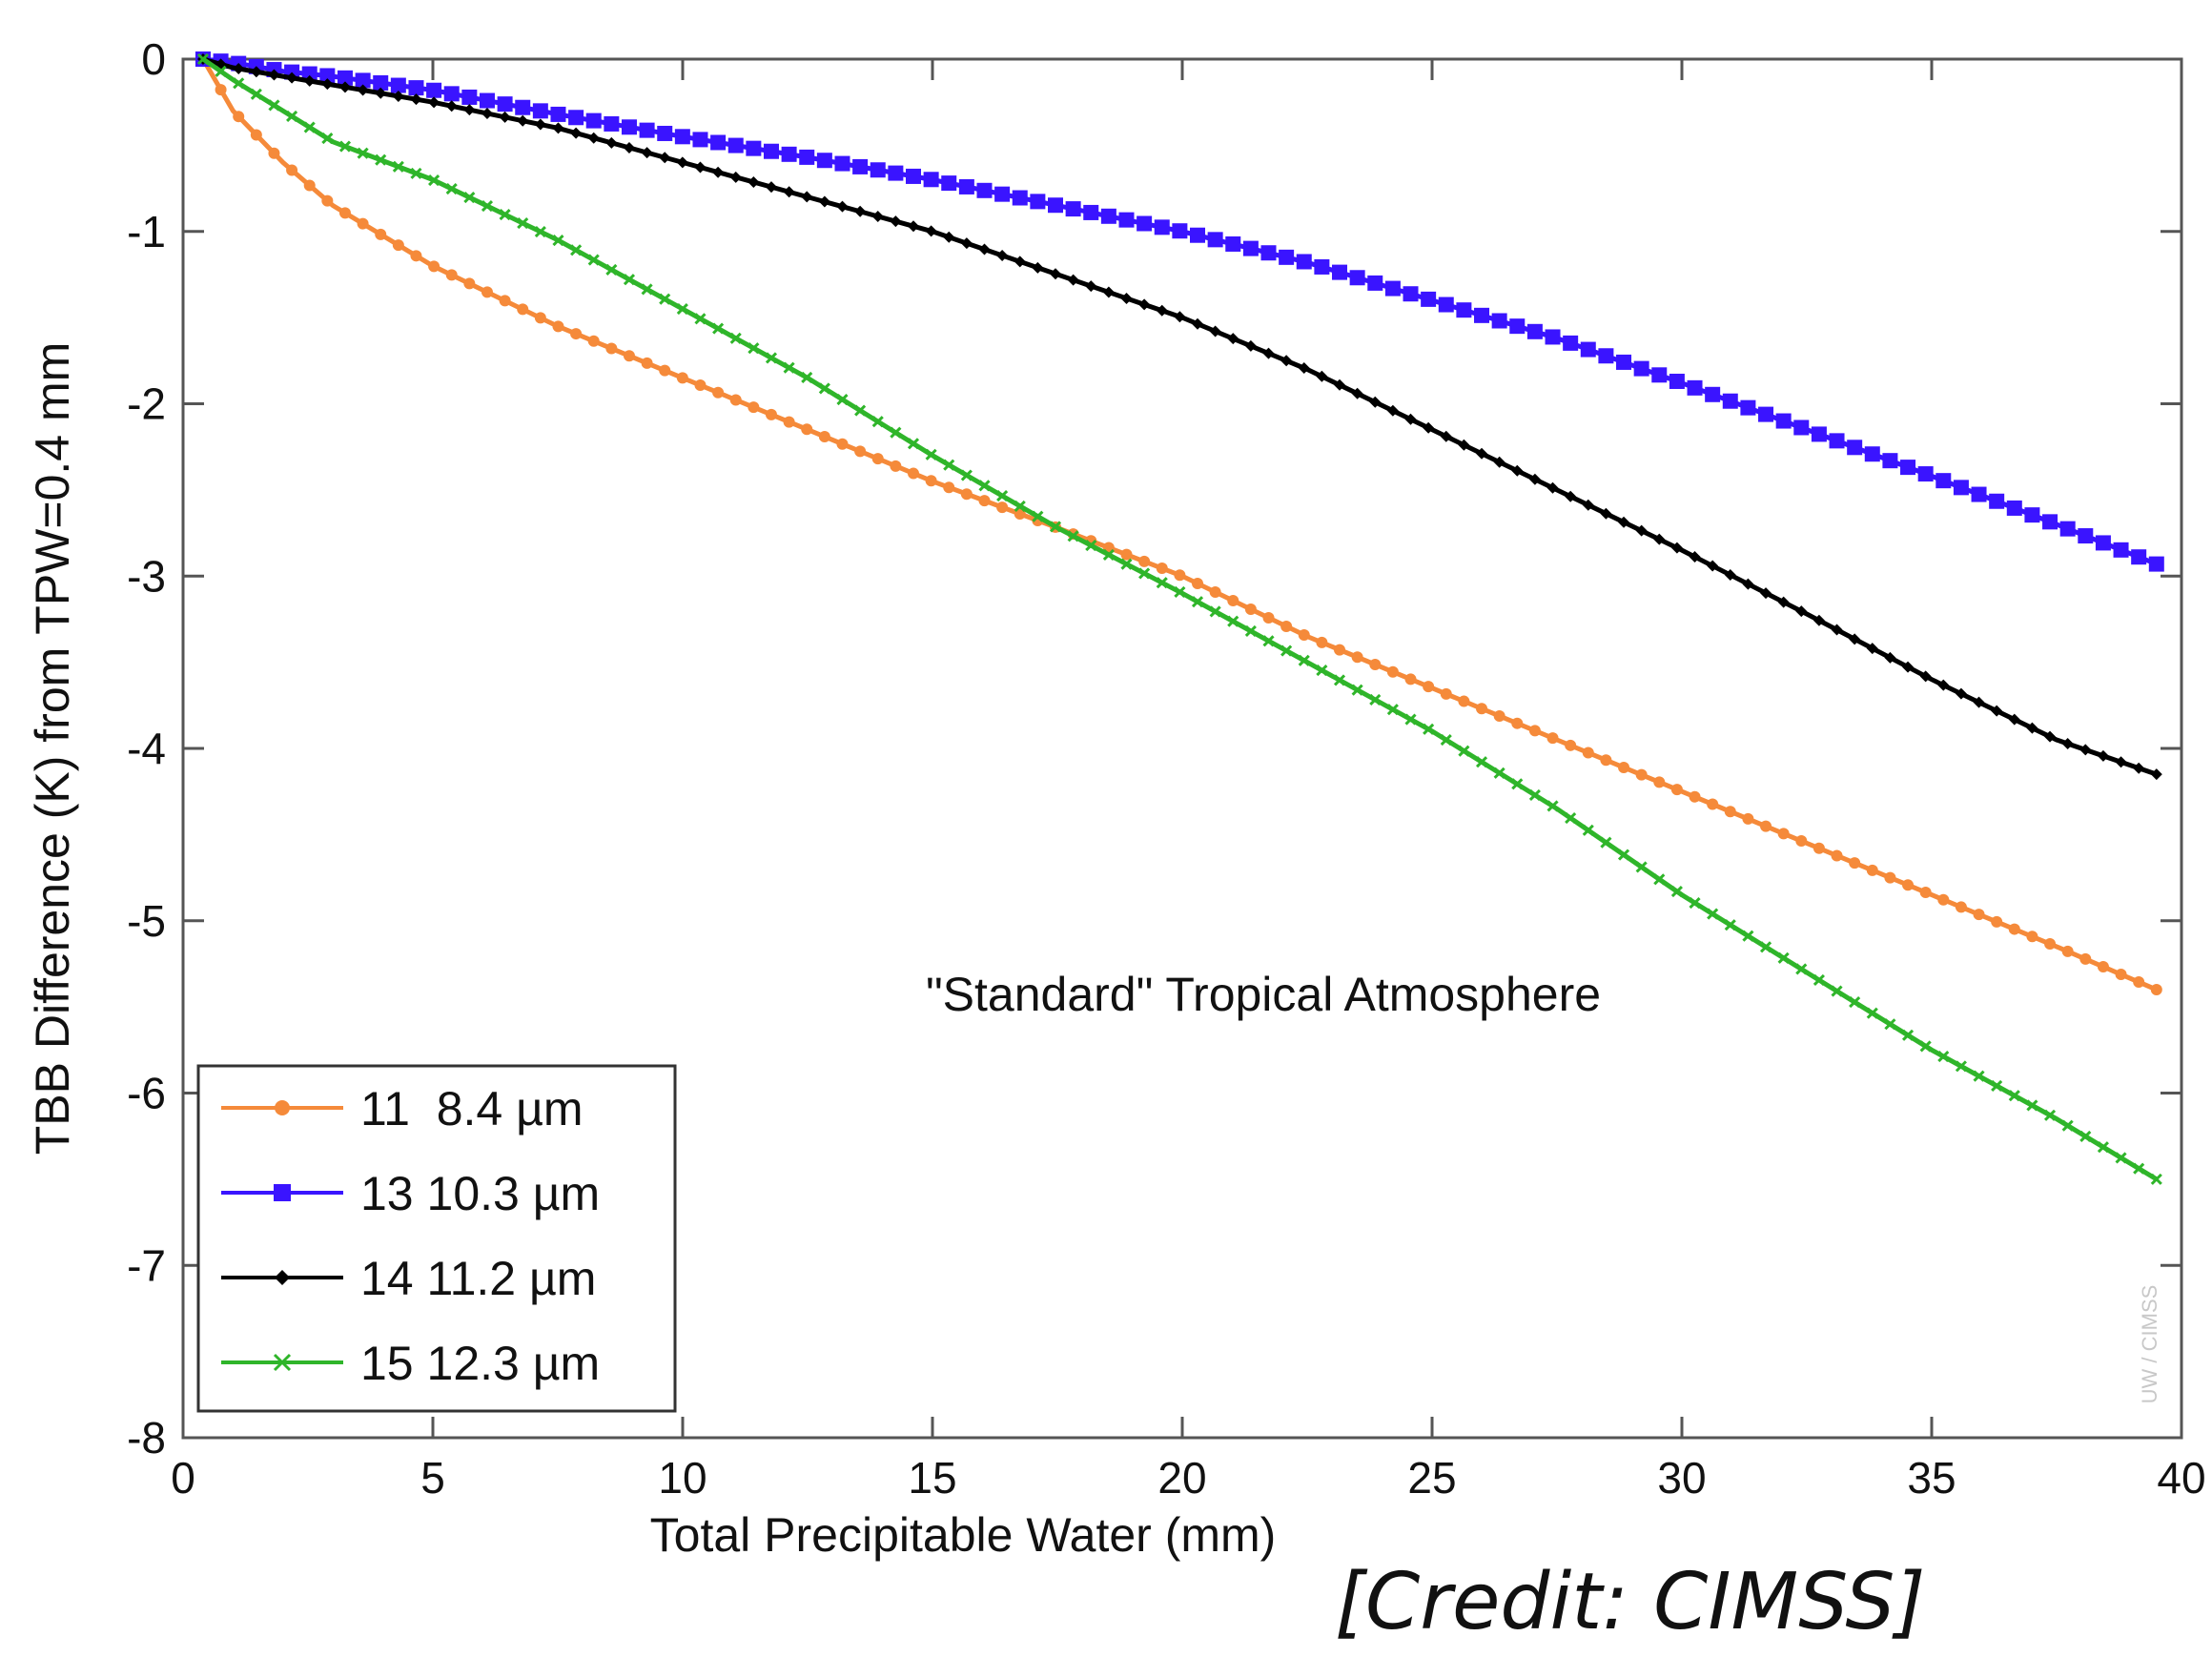 The image size is (2212, 1657). Describe the element at coordinates (153, 59) in the screenshot. I see `y-tick-label: 0` at that location.